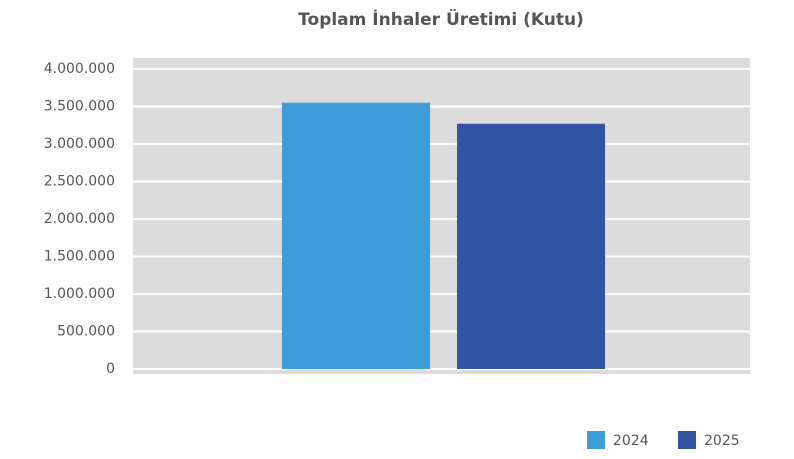 This screenshot has height=459, width=794. What do you see at coordinates (86, 332) in the screenshot?
I see `y-tick-label: 500.000` at bounding box center [86, 332].